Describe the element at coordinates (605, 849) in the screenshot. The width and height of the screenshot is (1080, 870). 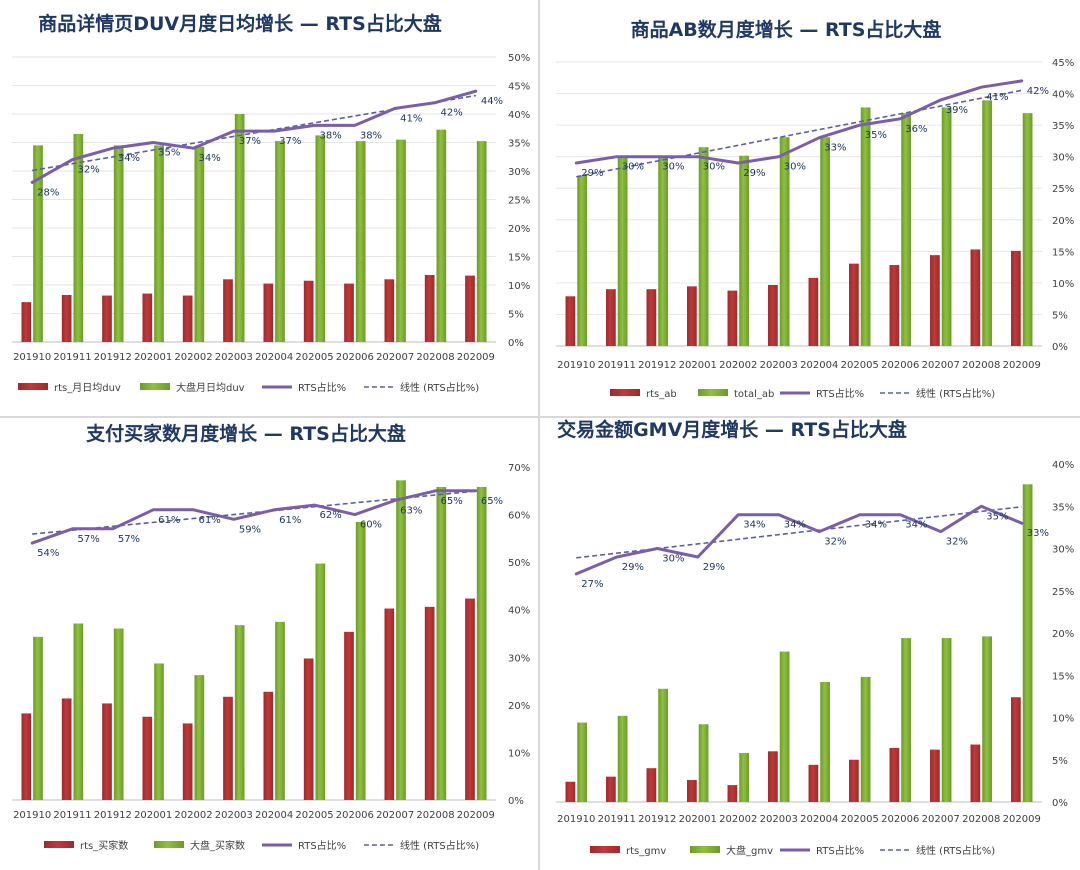
I see `legend-swatch-rts` at that location.